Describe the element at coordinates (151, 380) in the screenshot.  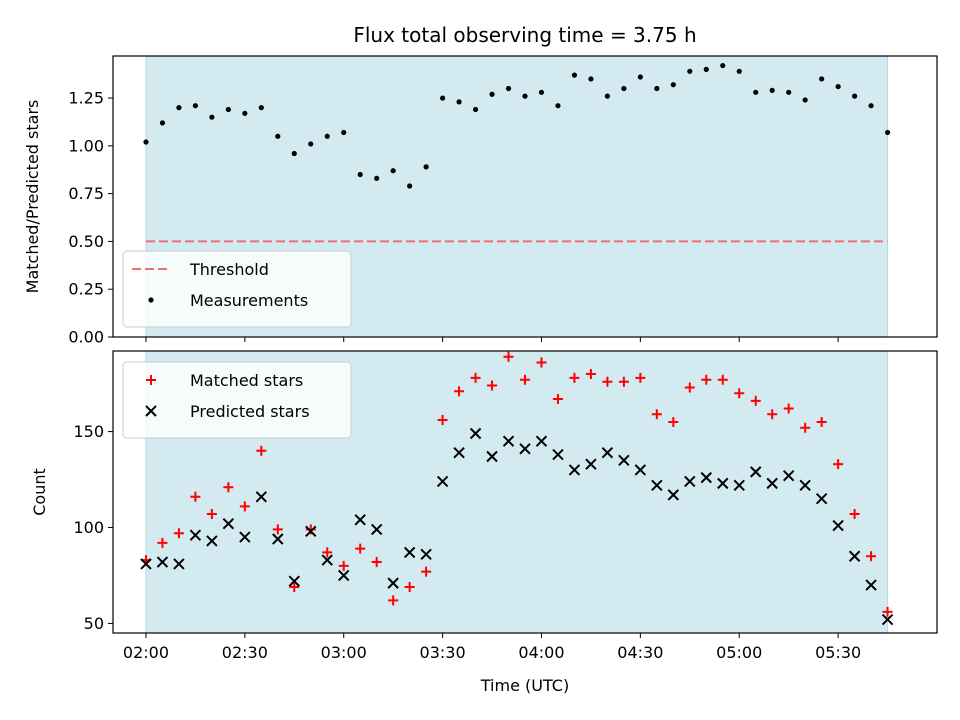
I see `legend-matched-swatch` at that location.